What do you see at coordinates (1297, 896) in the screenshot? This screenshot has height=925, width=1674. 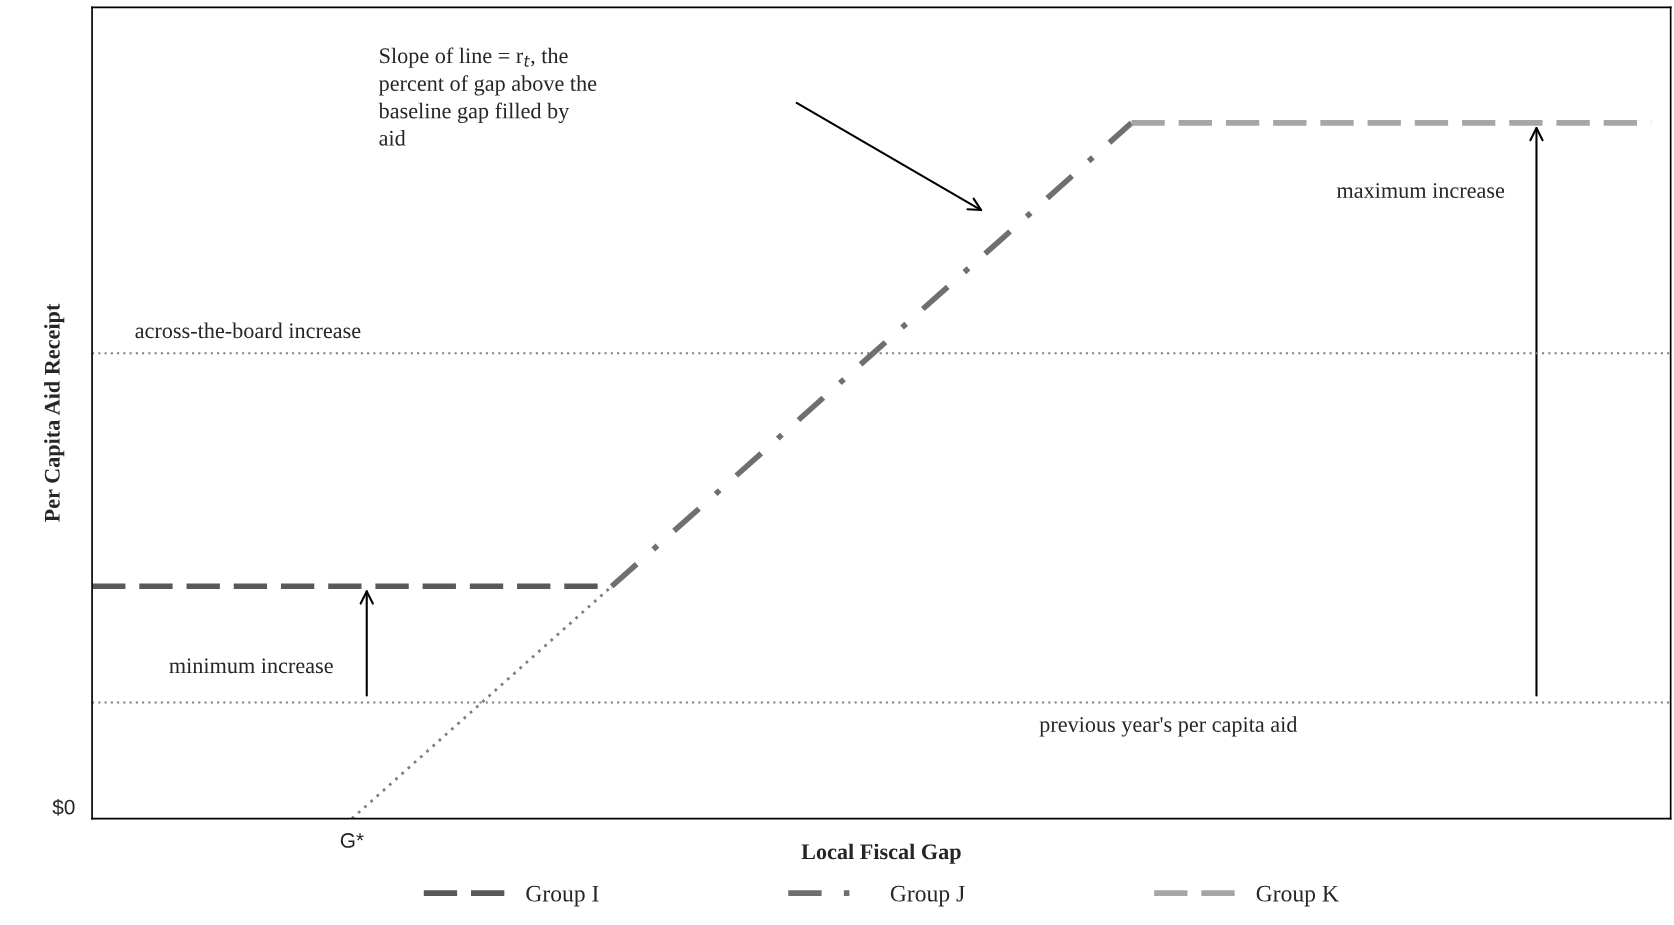 I see `legend-label: Group K` at bounding box center [1297, 896].